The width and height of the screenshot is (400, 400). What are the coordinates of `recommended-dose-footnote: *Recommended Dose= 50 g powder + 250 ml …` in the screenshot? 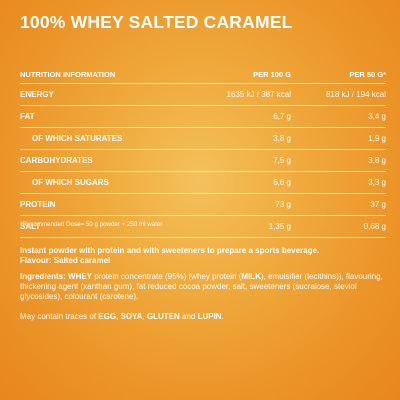 It's located at (91, 224).